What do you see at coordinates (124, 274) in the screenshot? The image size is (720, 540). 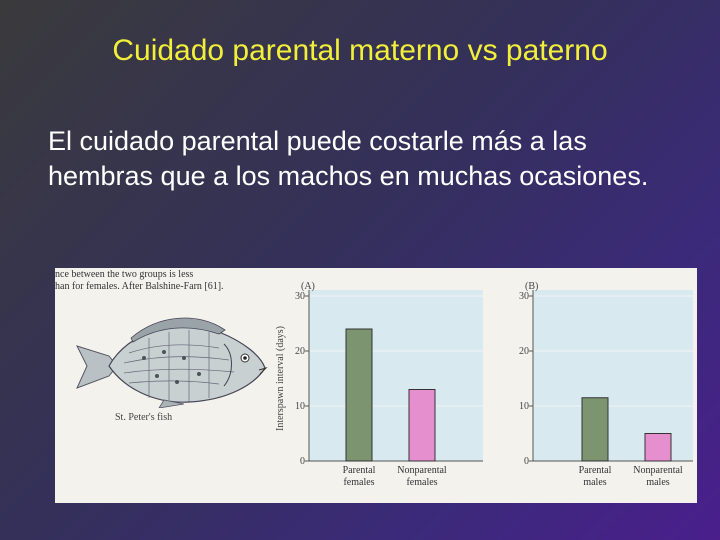 I see `caption-line-1: nce between the two groups is less` at bounding box center [124, 274].